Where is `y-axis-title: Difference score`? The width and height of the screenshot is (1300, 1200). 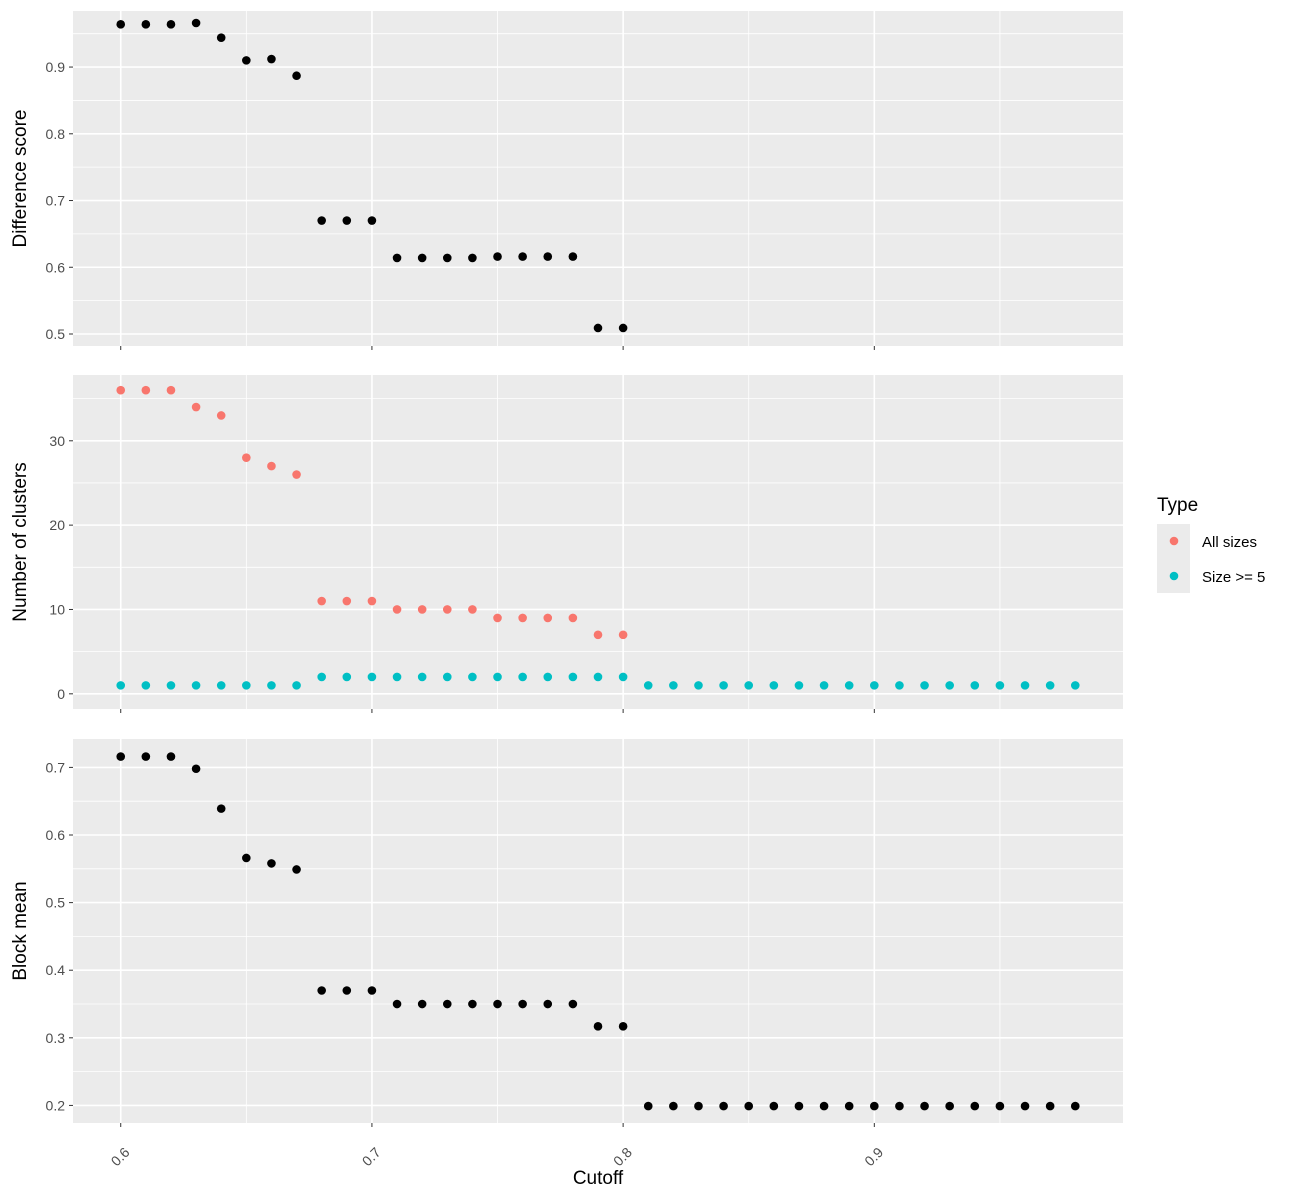 y-axis-title: Difference score is located at coordinates (20, 179).